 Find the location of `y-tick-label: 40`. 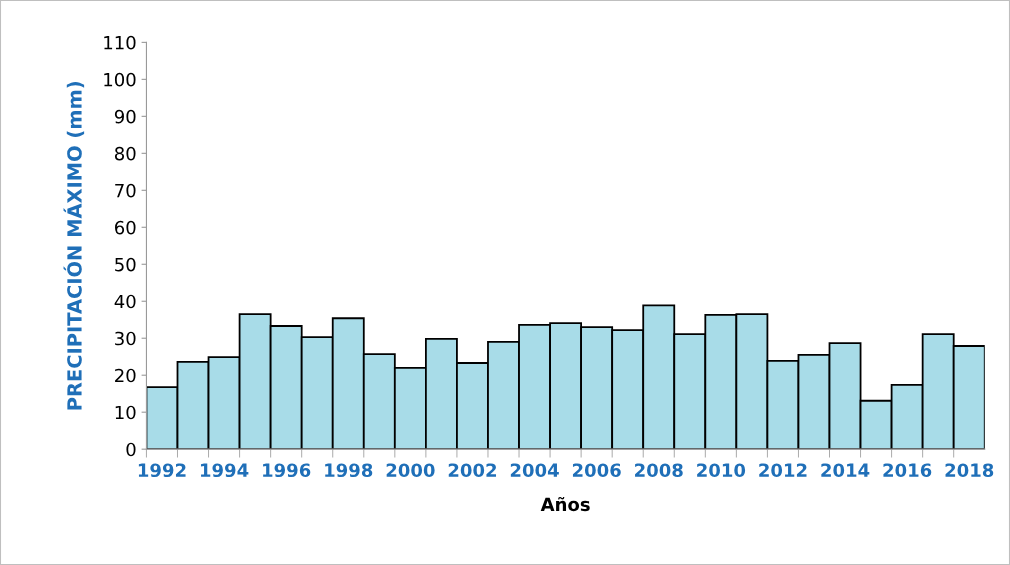

y-tick-label: 40 is located at coordinates (125, 301).